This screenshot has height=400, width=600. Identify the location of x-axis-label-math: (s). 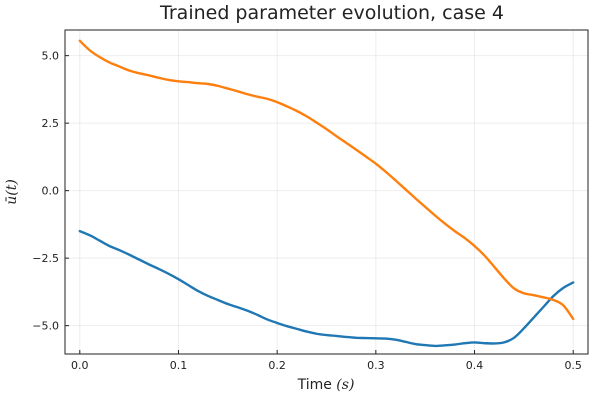
(345, 385).